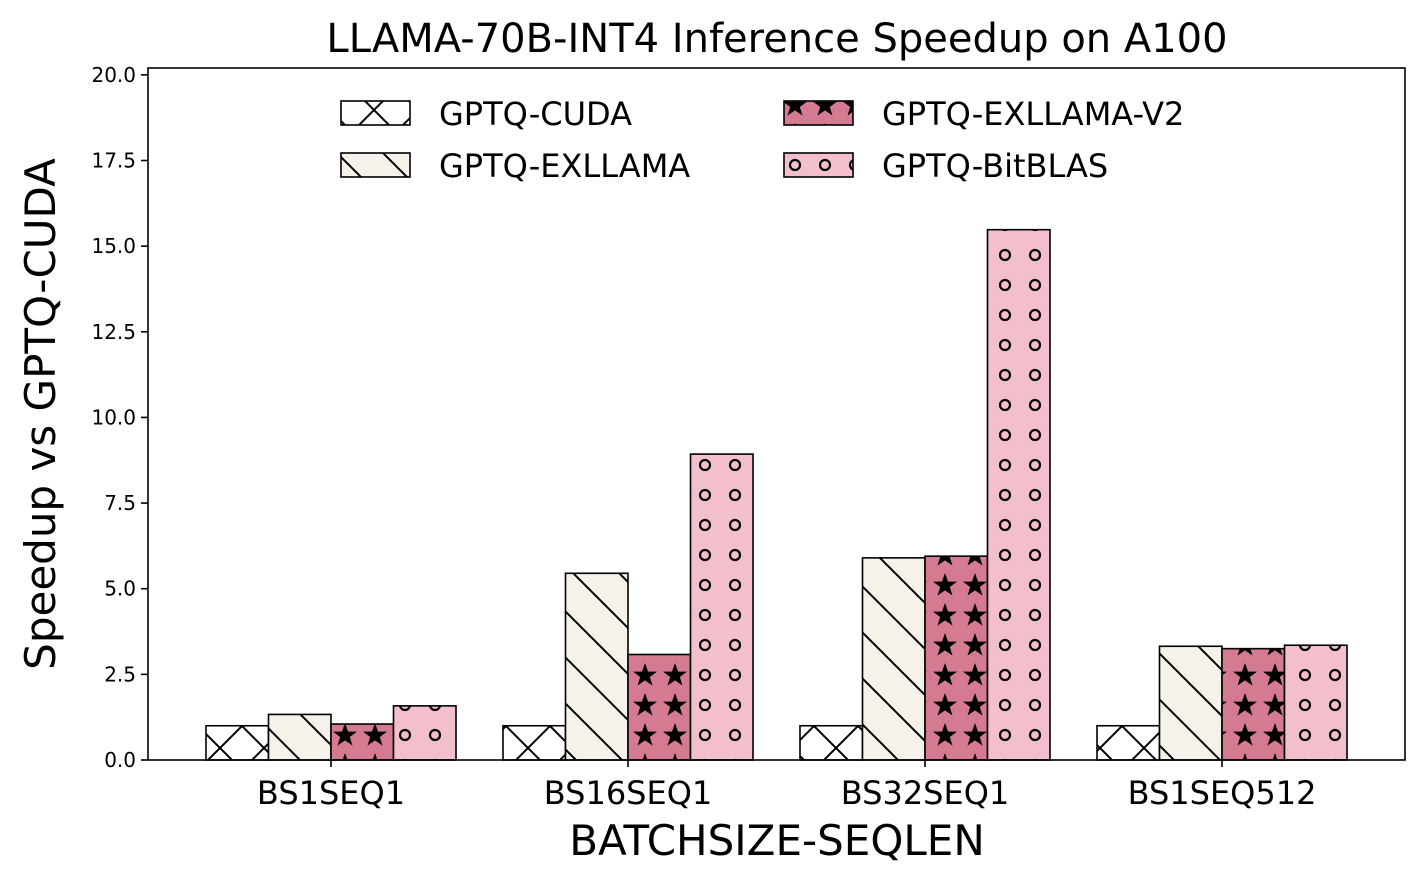 This screenshot has height=882, width=1422. I want to click on bar-hatch-gptq-bitblas-bs16seq1, so click(721, 607).